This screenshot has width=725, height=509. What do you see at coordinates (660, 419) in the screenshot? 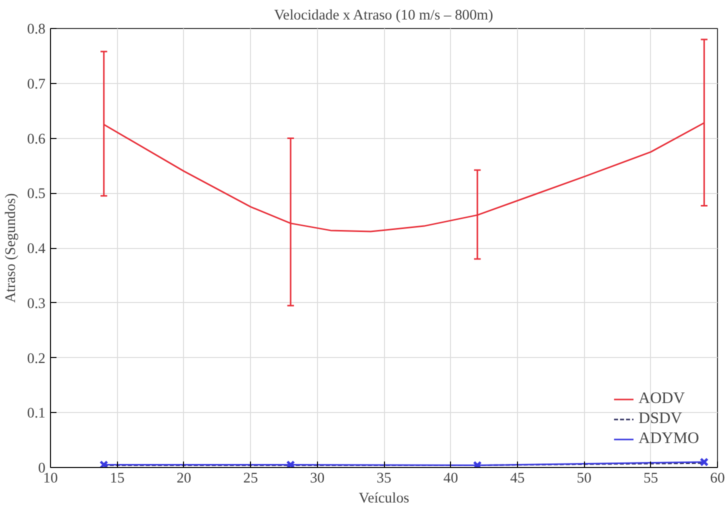
I see `legend-label: DSDV` at bounding box center [660, 419].